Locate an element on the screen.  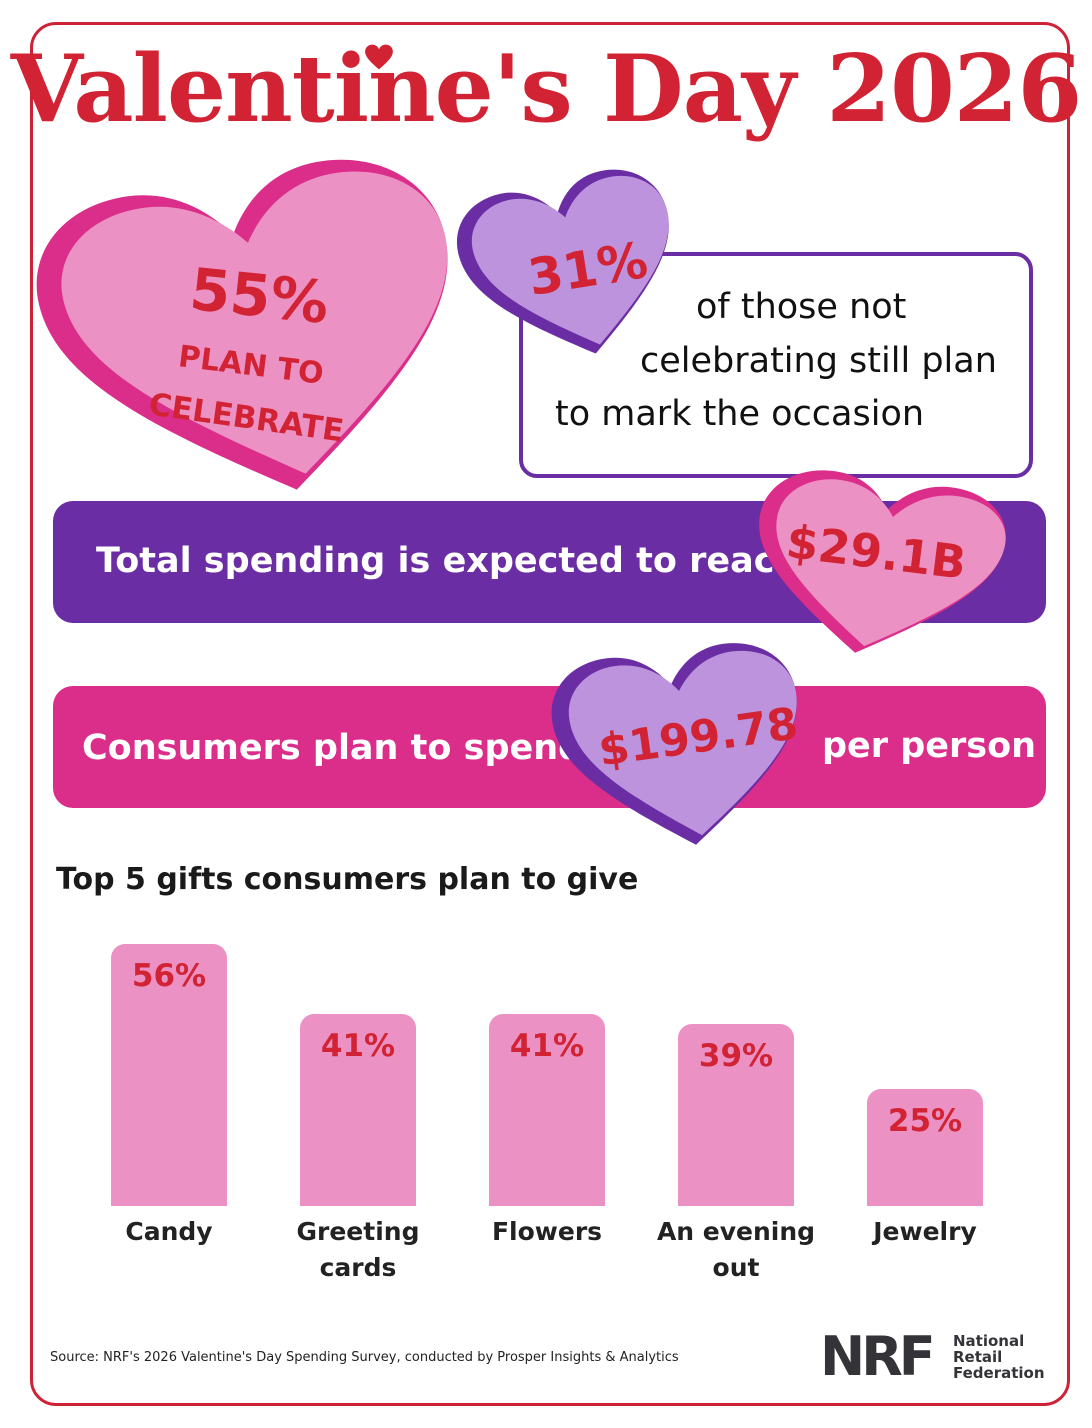
not-celebrating-heart-icon is located at coordinates (568, 264).